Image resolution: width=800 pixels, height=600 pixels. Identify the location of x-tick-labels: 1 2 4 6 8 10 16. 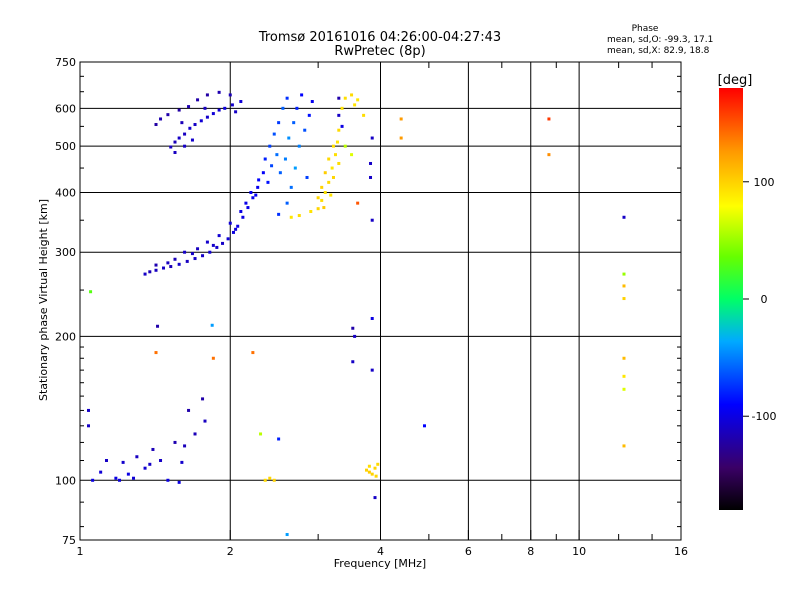
(383, 551).